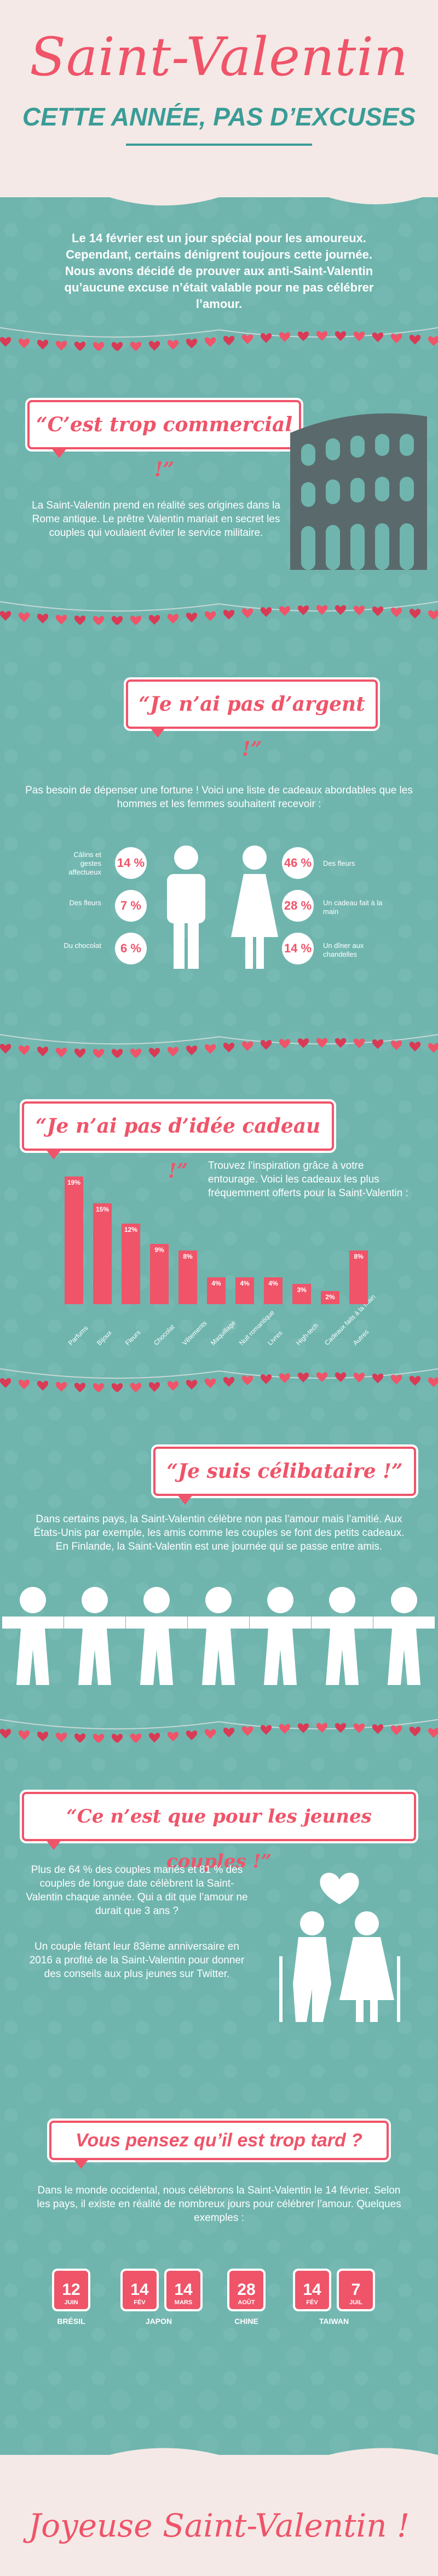 This screenshot has height=2576, width=438. Describe the element at coordinates (218, 1636) in the screenshot. I see `paper-people-chain-icon` at that location.